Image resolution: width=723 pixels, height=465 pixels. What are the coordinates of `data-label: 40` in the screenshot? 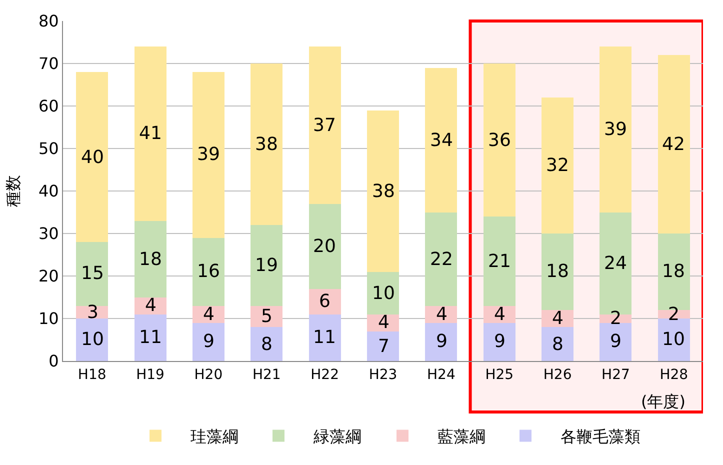 It's located at (92, 157).